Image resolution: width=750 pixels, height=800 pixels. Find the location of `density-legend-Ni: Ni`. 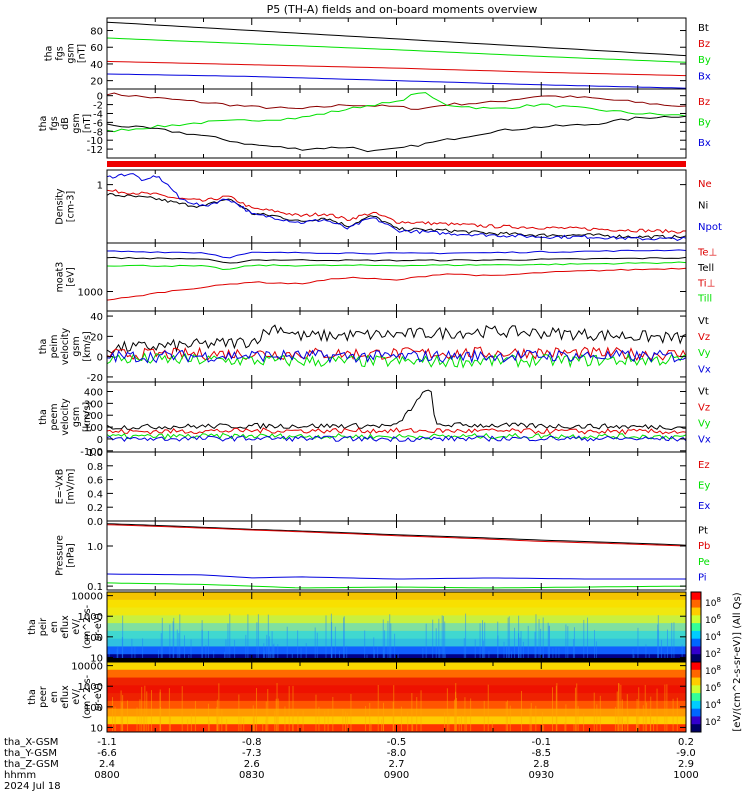

density-legend-Ni: Ni is located at coordinates (703, 206).